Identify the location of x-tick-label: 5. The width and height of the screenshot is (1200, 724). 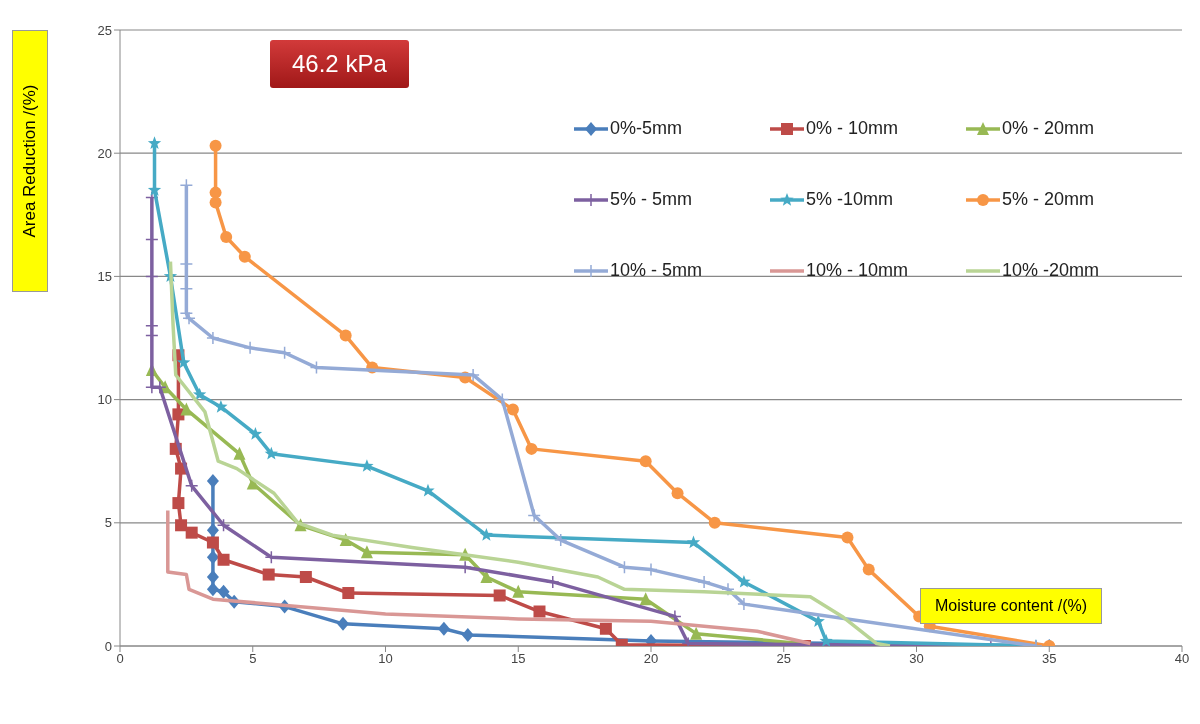
(253, 659).